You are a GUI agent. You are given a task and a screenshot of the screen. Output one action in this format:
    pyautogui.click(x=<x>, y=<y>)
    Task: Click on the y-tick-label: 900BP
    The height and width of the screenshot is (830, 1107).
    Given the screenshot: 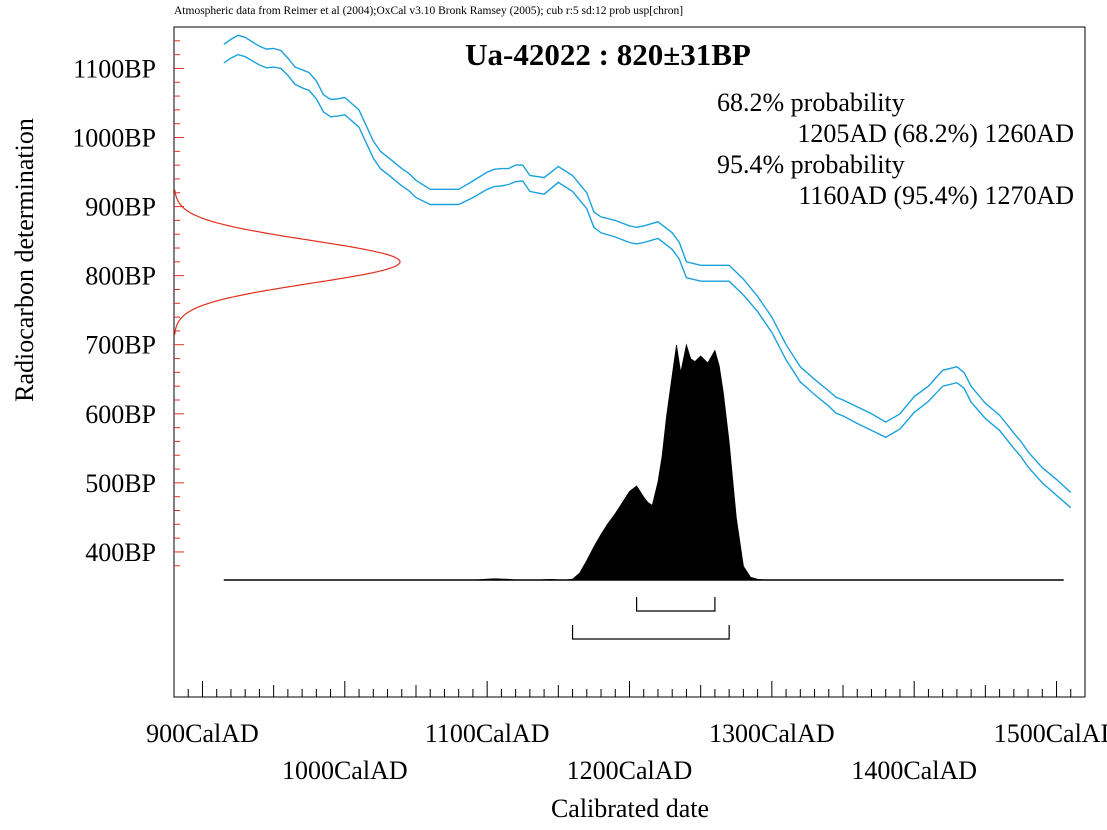 What is the action you would take?
    pyautogui.click(x=120, y=207)
    